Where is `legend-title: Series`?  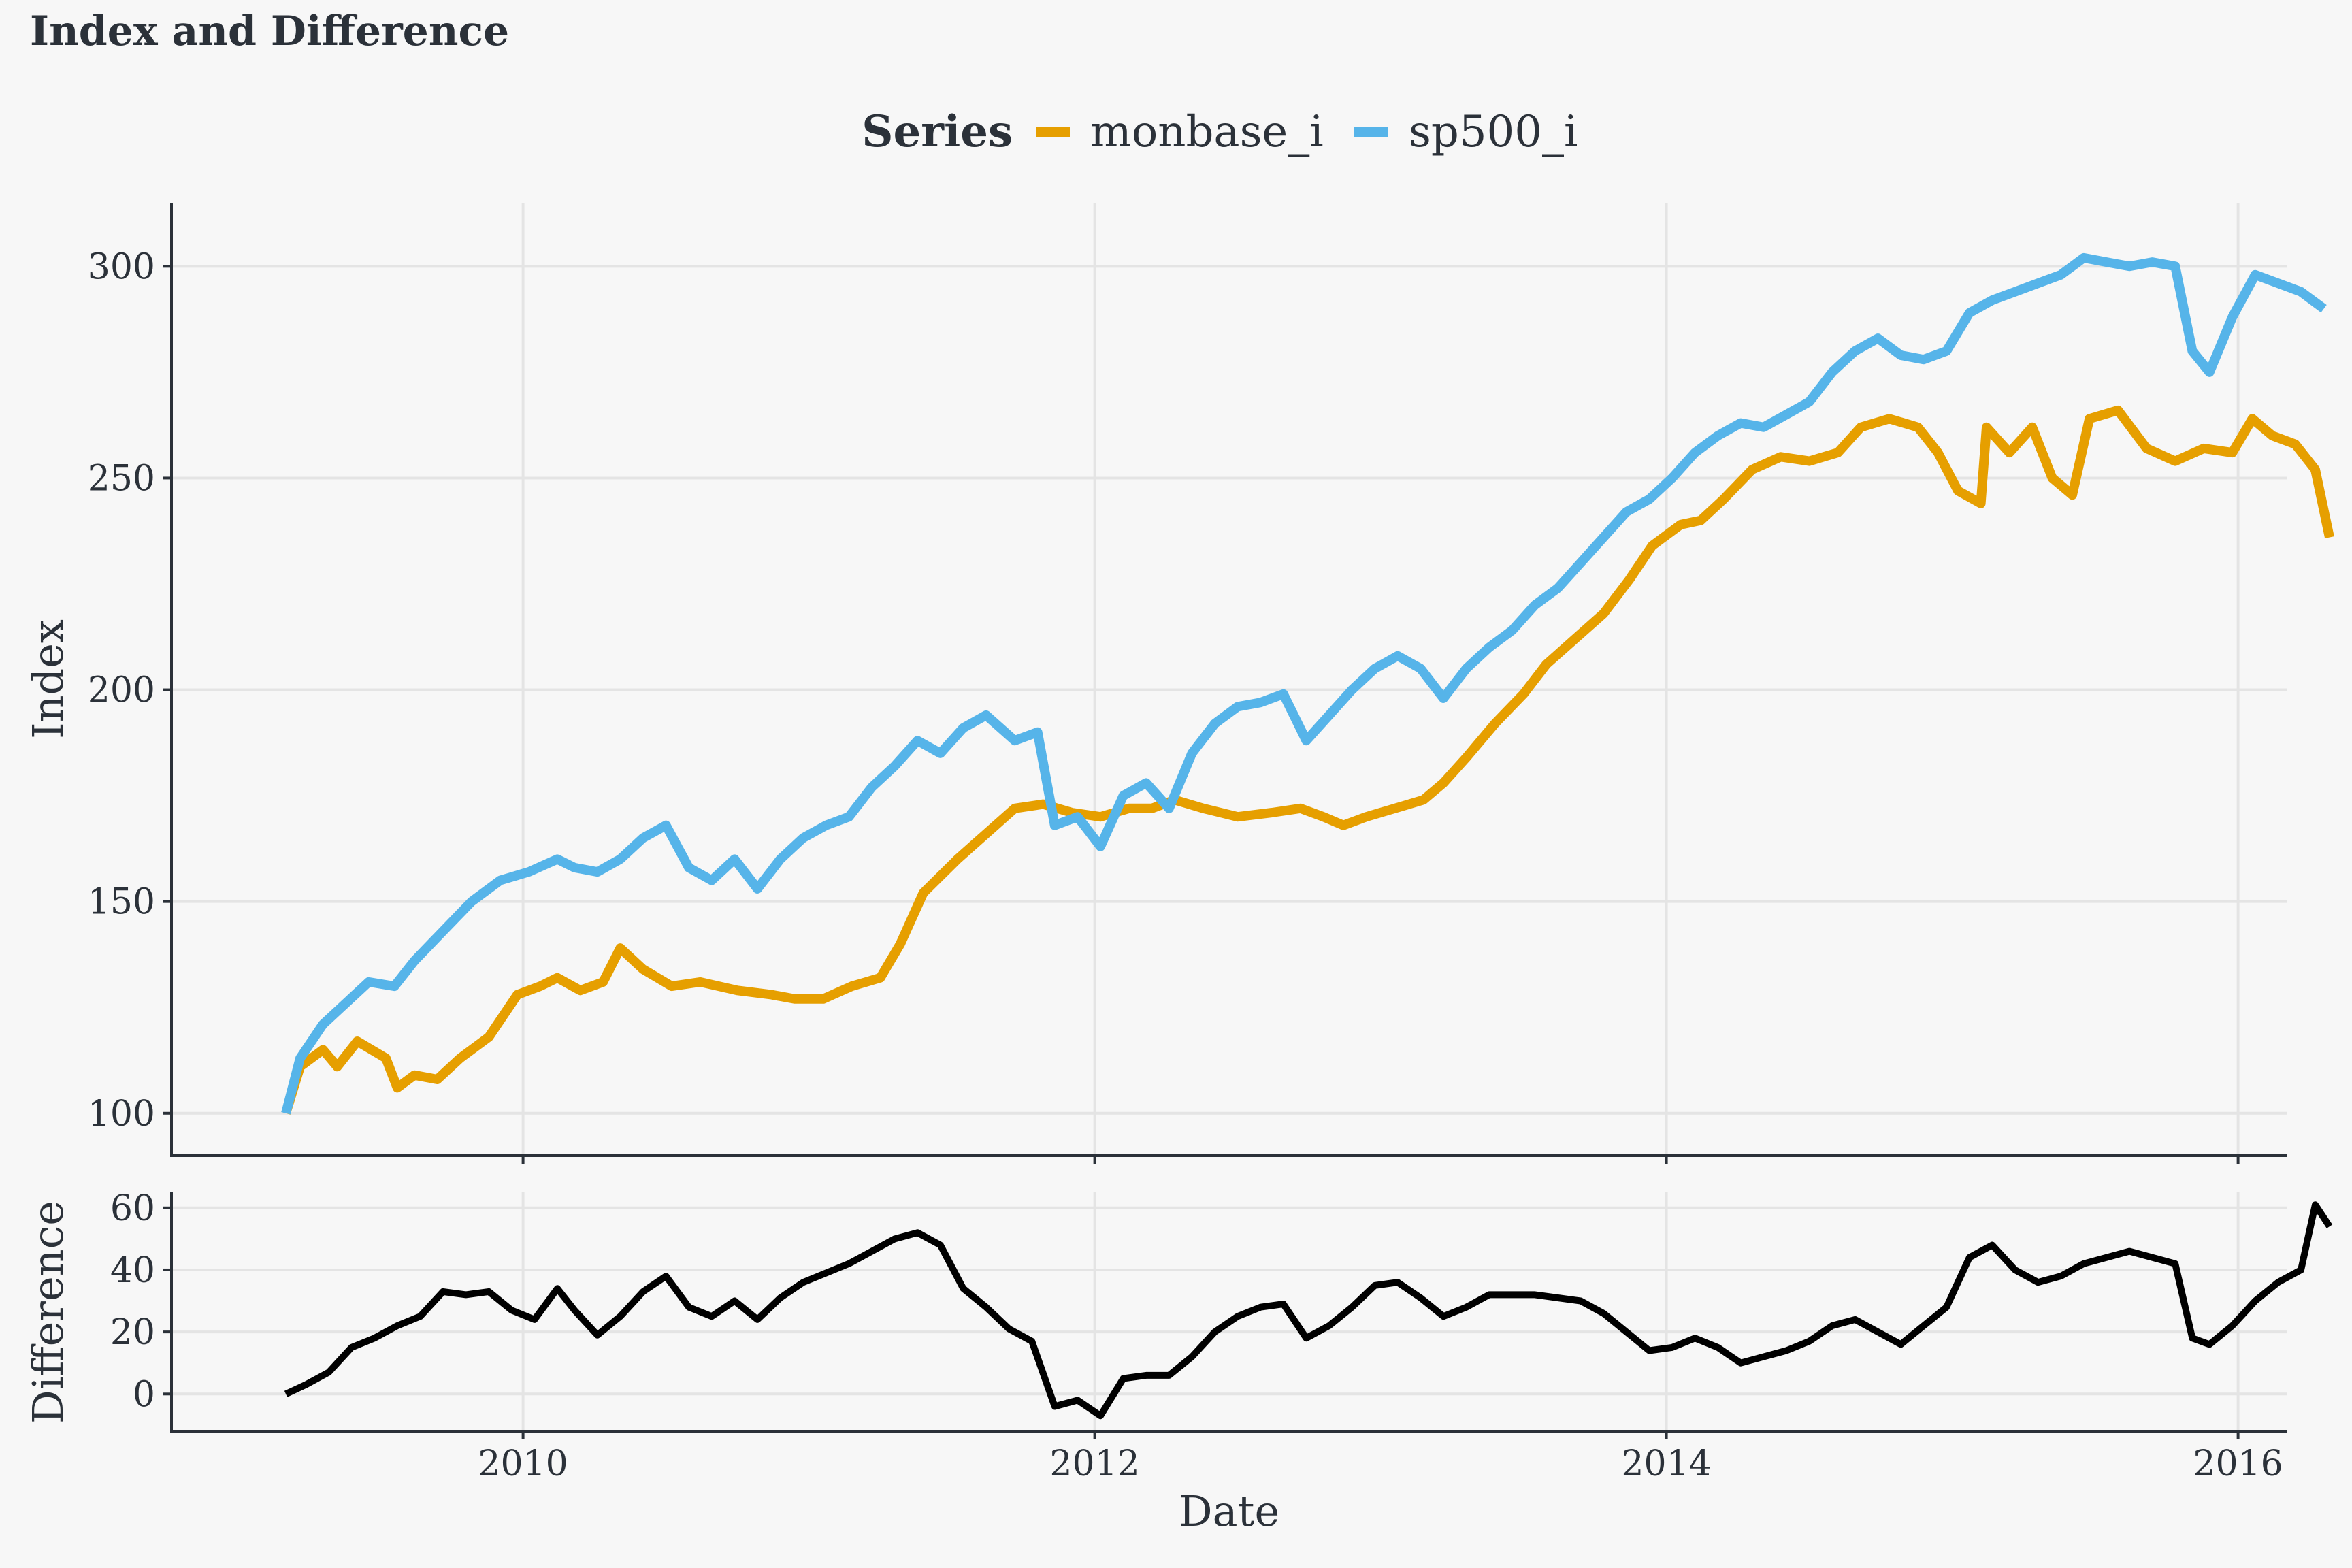
legend-title: Series is located at coordinates (938, 131).